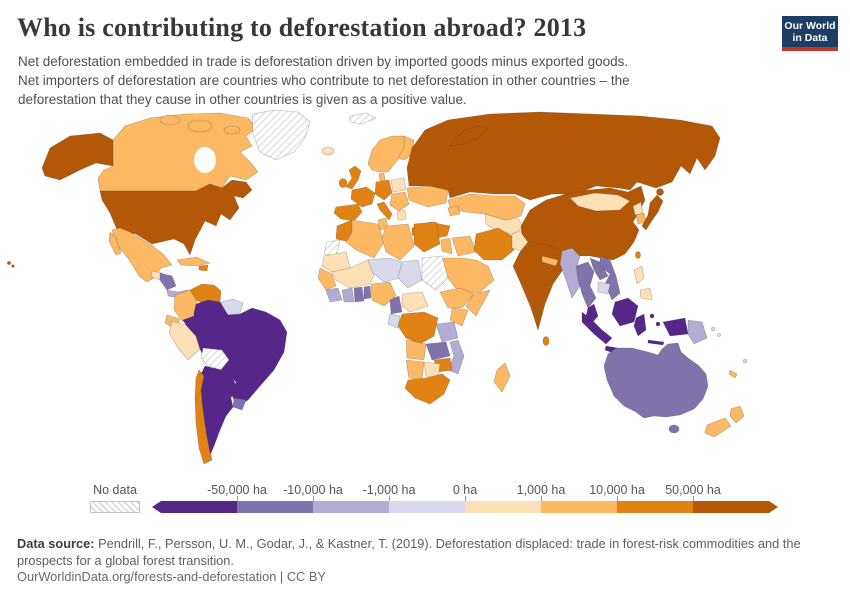  I want to click on country-ethiopia, so click(457, 298).